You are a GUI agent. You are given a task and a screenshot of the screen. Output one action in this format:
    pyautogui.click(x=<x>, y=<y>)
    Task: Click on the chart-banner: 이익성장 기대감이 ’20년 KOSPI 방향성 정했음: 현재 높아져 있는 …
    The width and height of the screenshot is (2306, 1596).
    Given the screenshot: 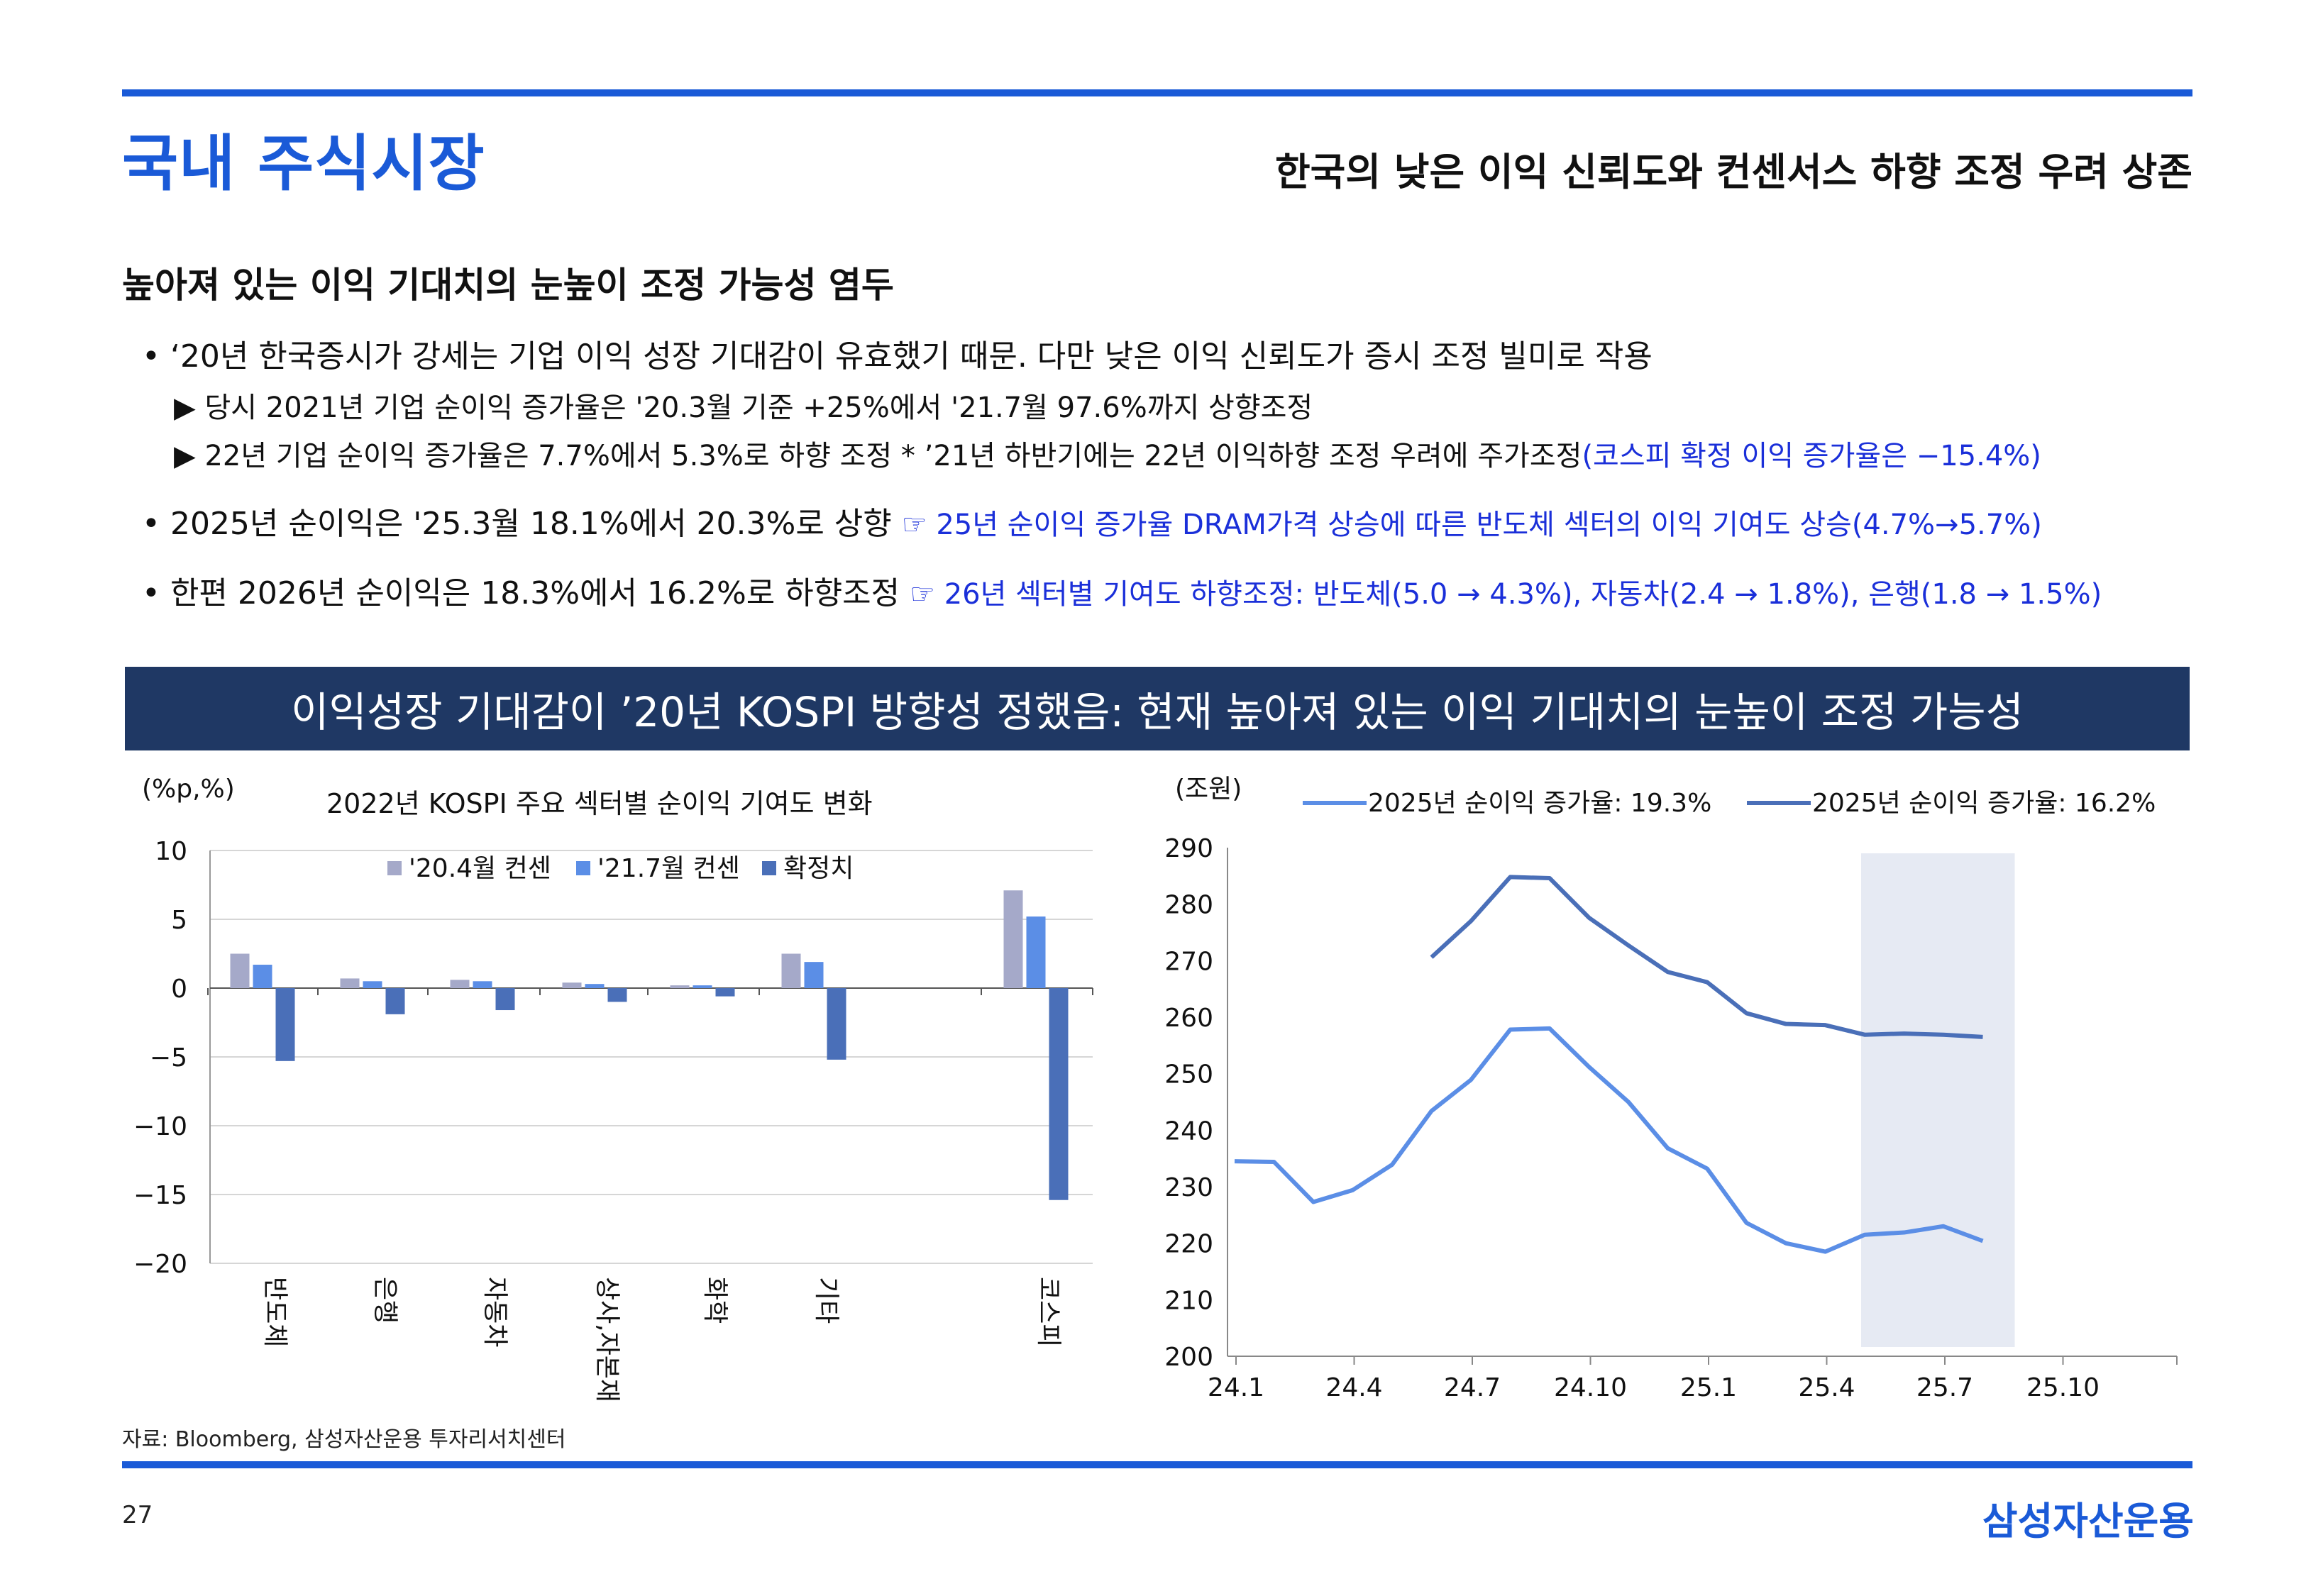 What is the action you would take?
    pyautogui.click(x=1157, y=709)
    